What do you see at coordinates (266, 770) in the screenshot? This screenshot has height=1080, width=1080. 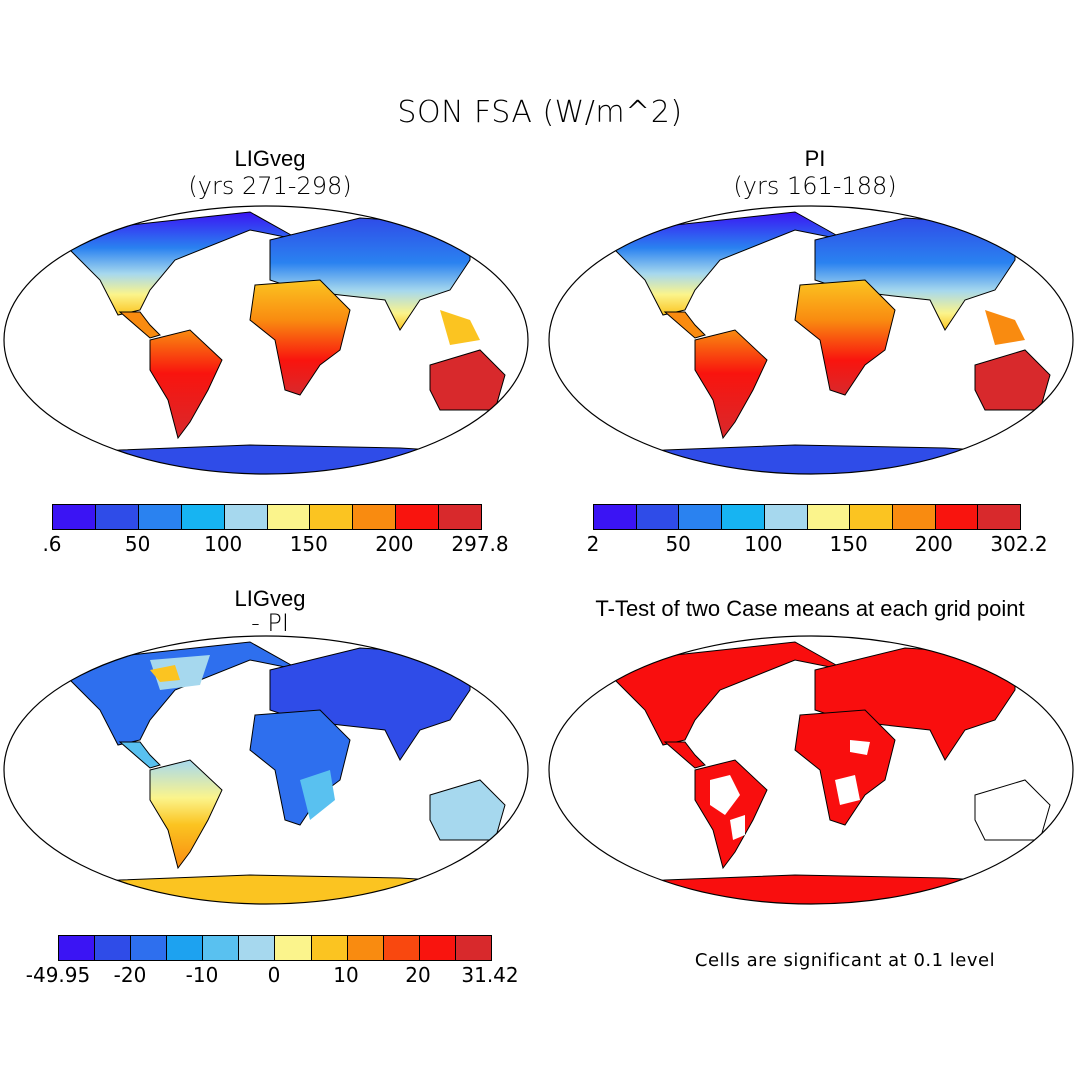 I see `map-difference` at bounding box center [266, 770].